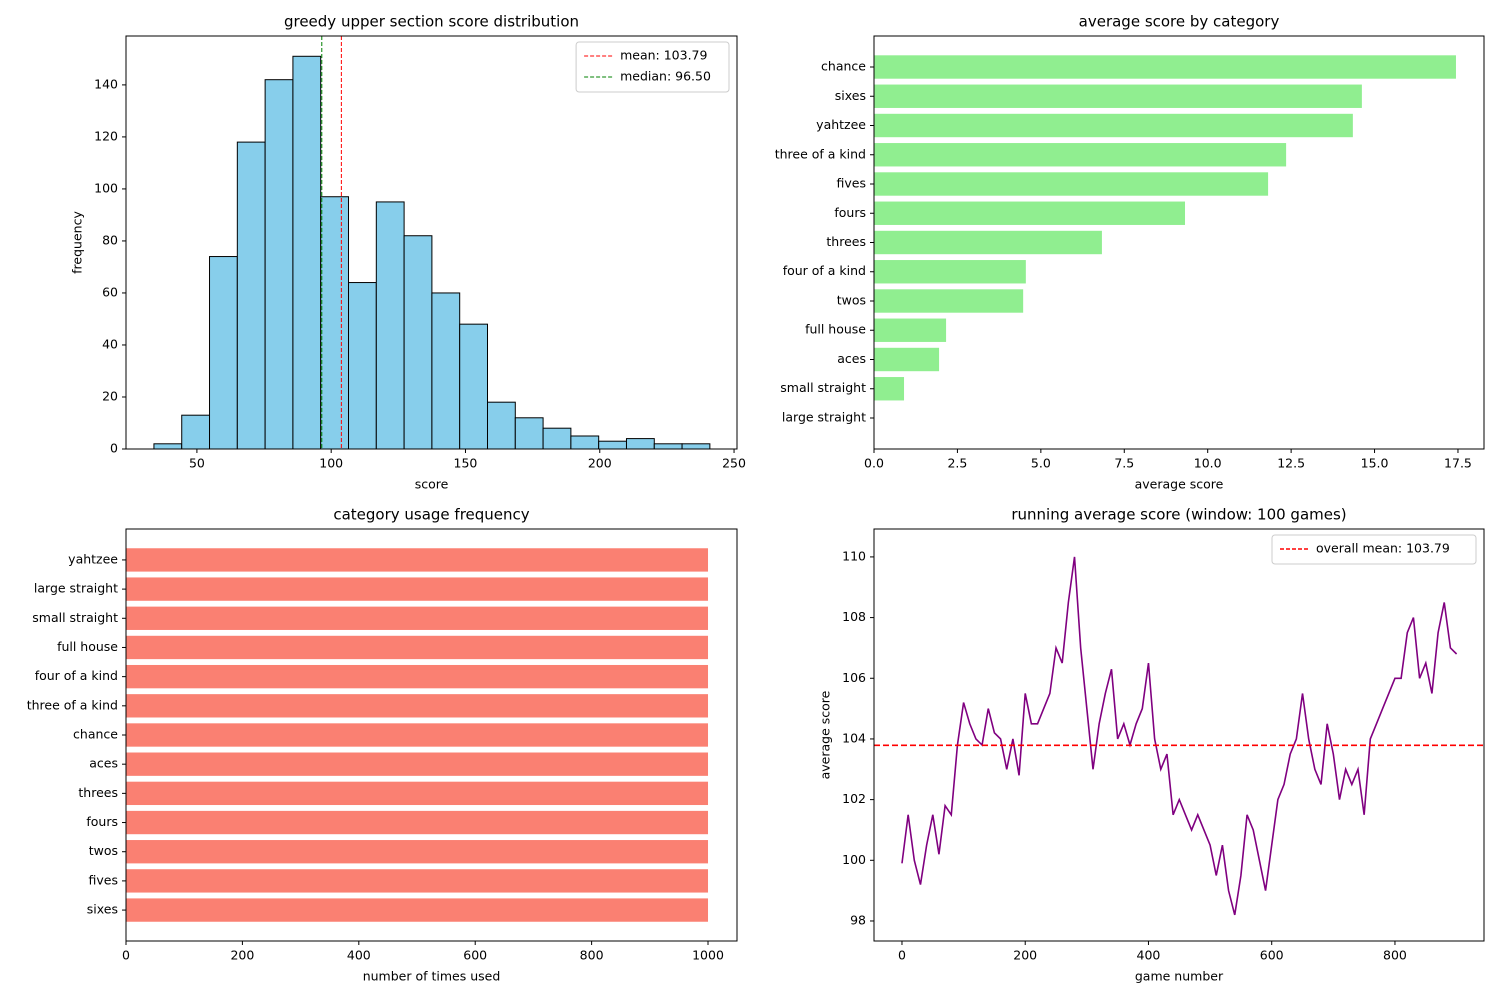  Describe the element at coordinates (957, 463) in the screenshot. I see `x-tick-label: 2.5` at that location.